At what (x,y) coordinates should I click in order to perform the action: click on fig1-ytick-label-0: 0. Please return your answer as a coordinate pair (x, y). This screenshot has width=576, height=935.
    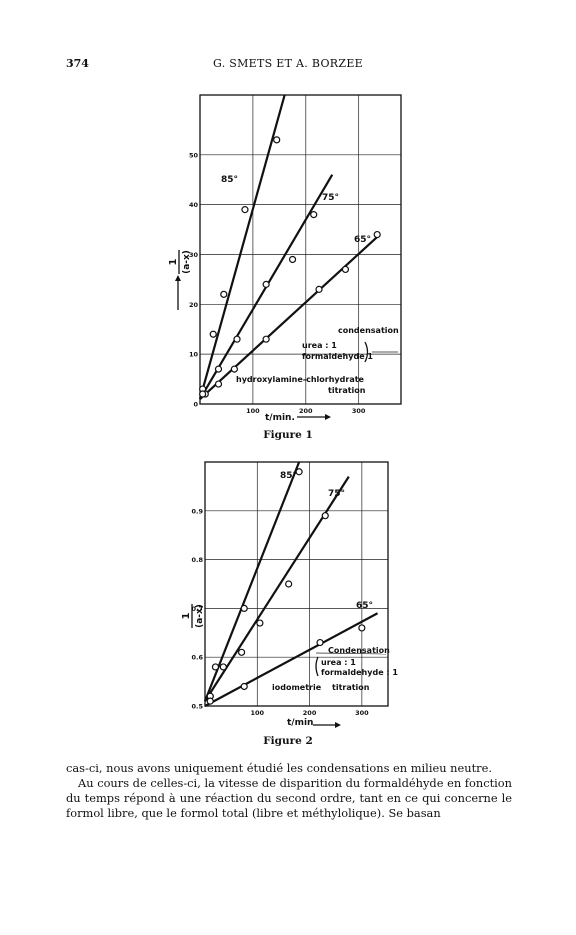
    Looking at the image, I should click on (195, 405).